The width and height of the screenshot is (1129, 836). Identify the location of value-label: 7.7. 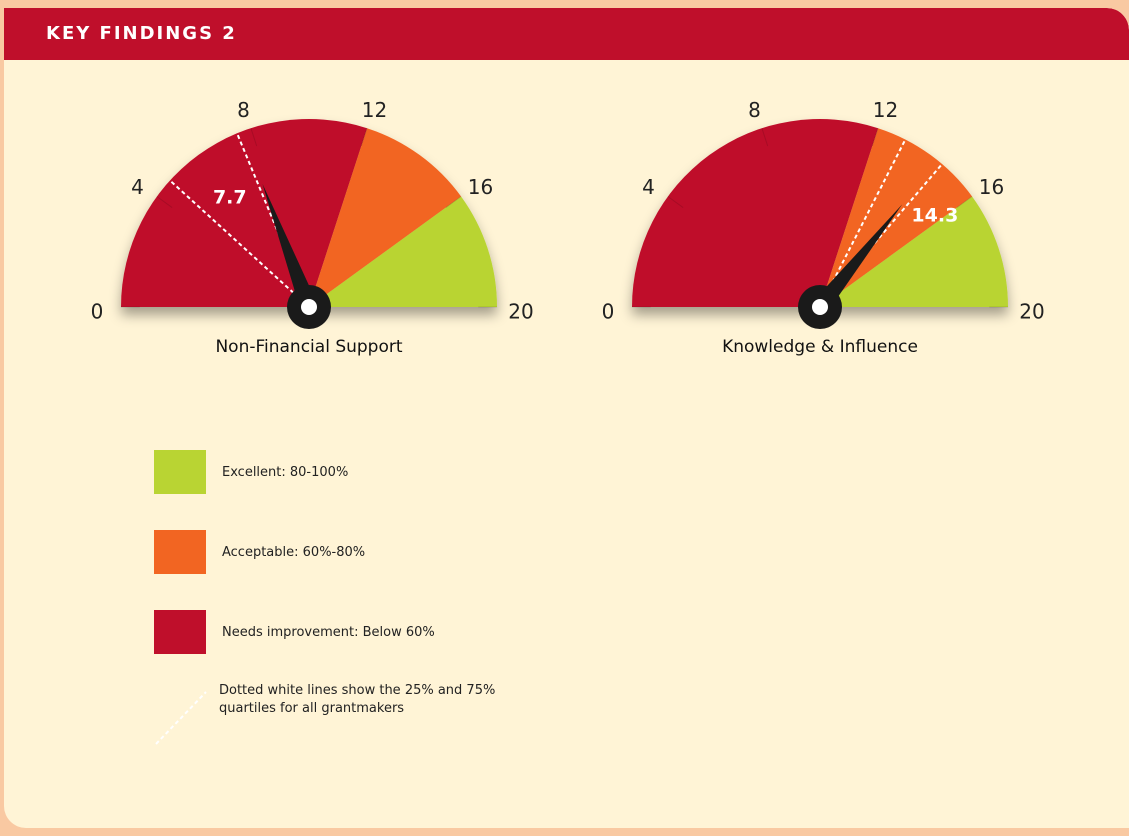
(230, 197).